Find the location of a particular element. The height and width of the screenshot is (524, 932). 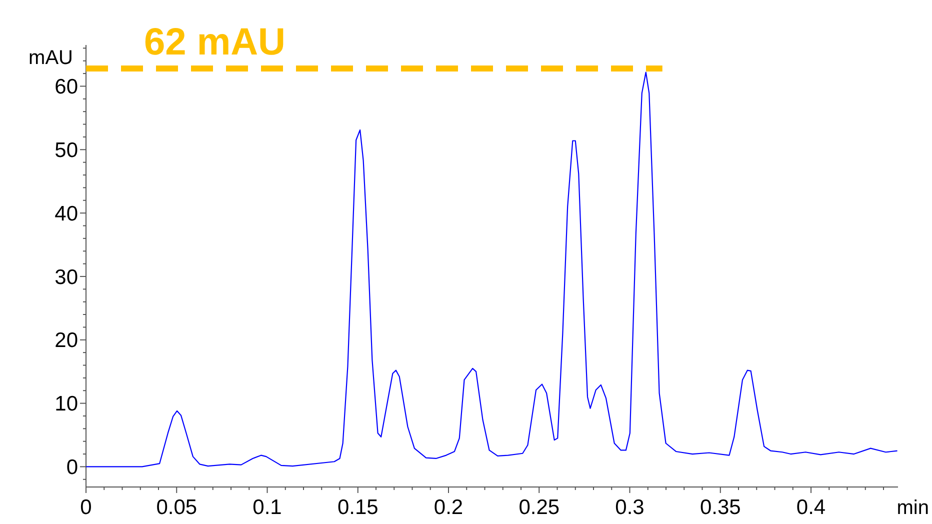

y-tick-label: 10 is located at coordinates (66, 404).